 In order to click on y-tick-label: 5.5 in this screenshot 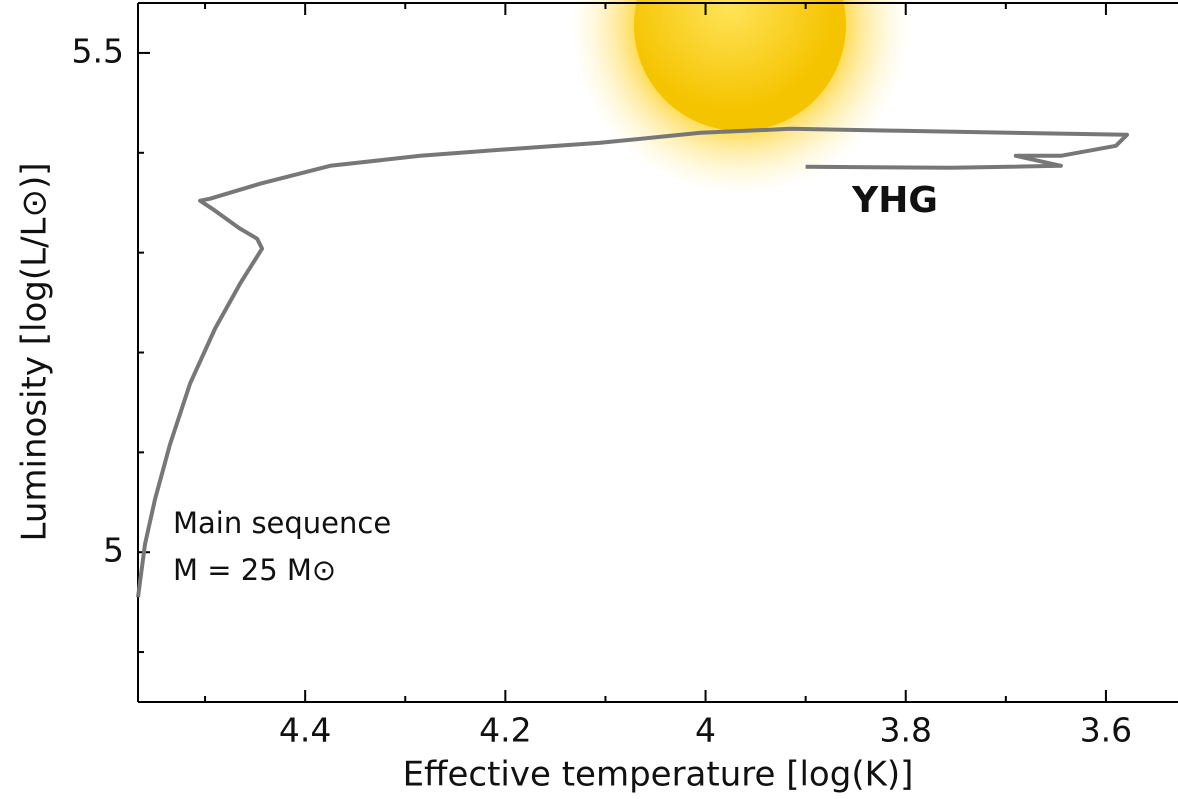, I will do `click(98, 50)`.